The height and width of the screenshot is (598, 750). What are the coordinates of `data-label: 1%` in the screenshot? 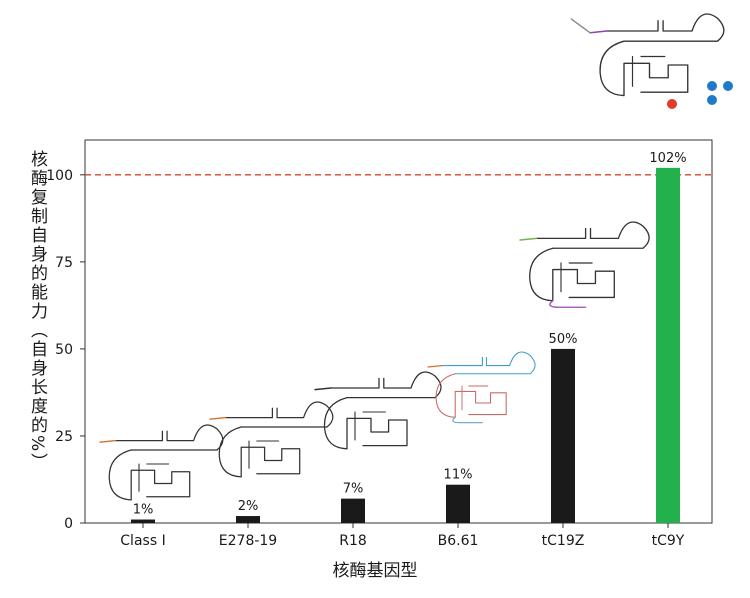 It's located at (143, 510).